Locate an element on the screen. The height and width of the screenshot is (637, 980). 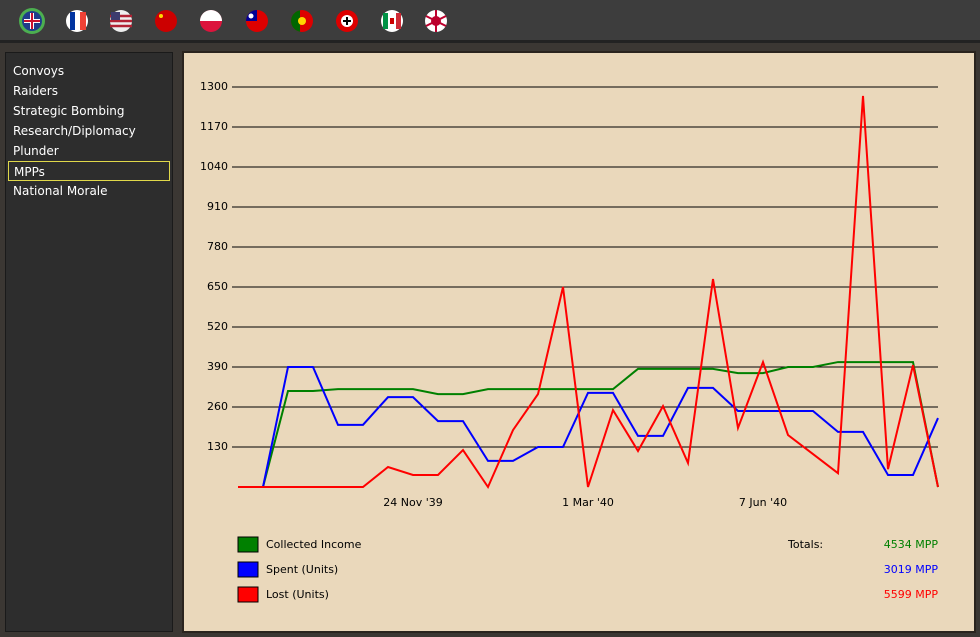
x-tick-label: 24 Nov '39 is located at coordinates (412, 502).